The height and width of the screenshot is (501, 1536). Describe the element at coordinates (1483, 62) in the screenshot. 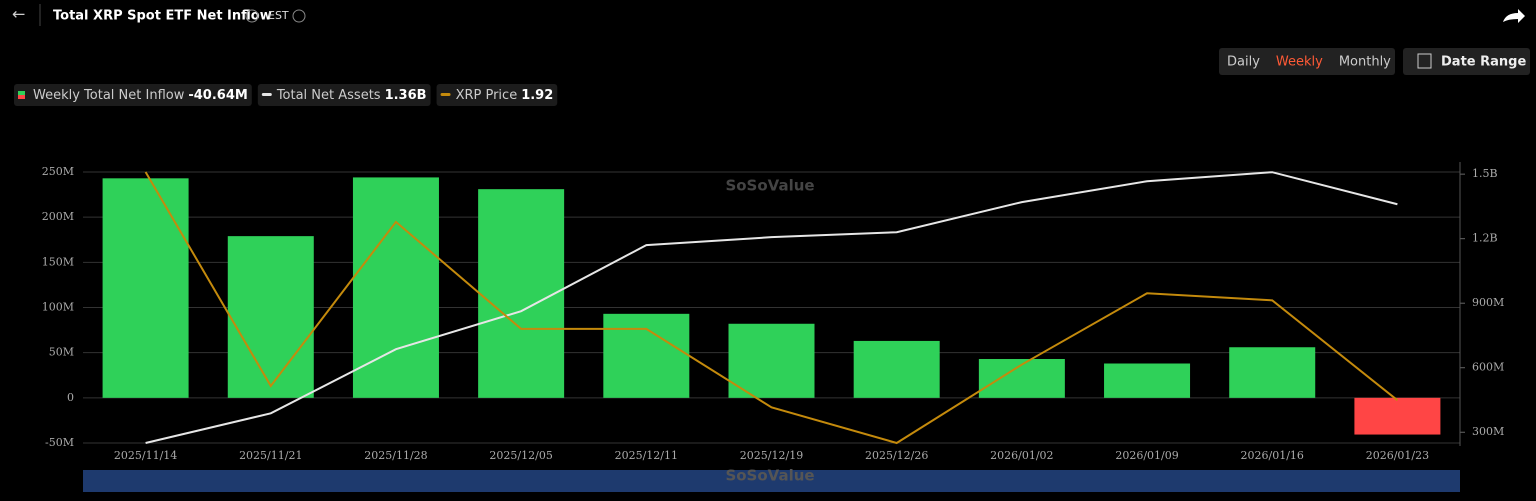

I see `date-range-label: Date Range` at that location.